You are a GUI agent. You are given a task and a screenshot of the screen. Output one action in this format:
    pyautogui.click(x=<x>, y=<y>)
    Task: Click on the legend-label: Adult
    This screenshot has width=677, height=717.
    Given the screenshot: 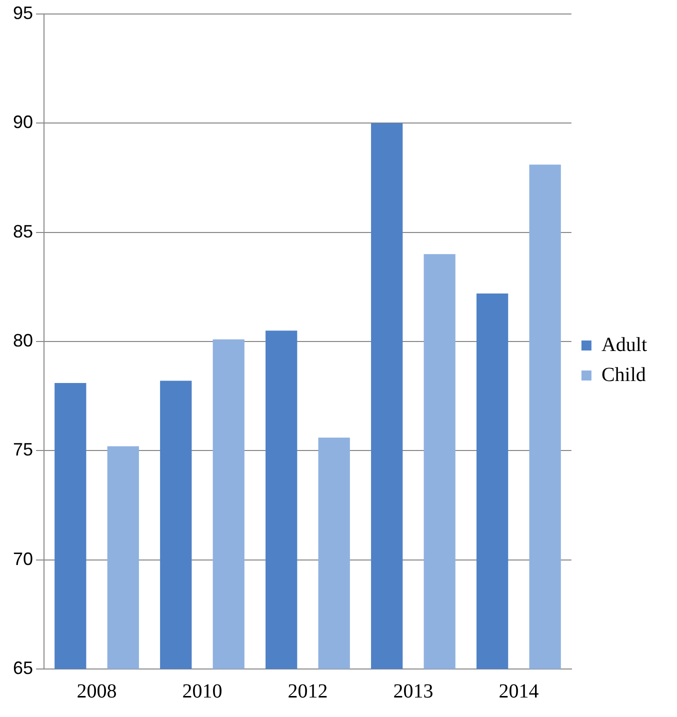 What is the action you would take?
    pyautogui.click(x=624, y=345)
    